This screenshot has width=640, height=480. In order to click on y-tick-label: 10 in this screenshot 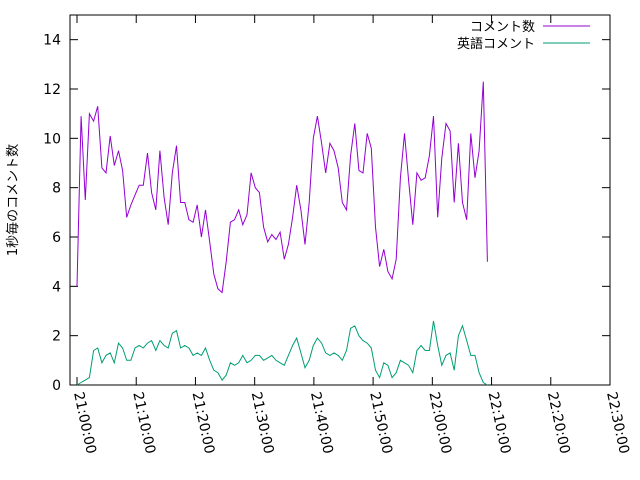, I will do `click(52, 139)`.